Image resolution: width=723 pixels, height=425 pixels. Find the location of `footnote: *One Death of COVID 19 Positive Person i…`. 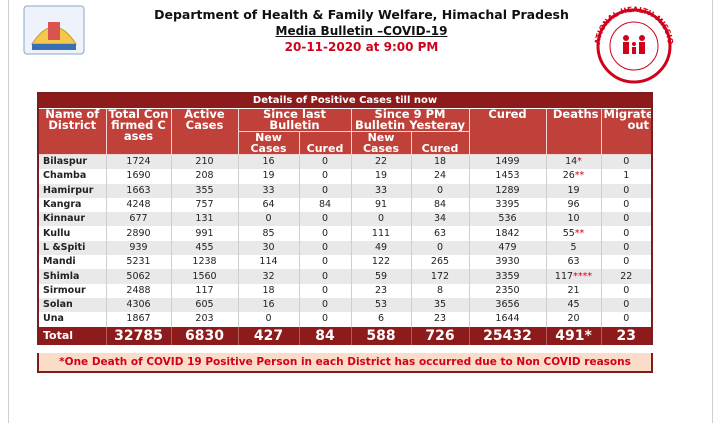

footnote: *One Death of COVID 19 Positive Person i… is located at coordinates (345, 358).